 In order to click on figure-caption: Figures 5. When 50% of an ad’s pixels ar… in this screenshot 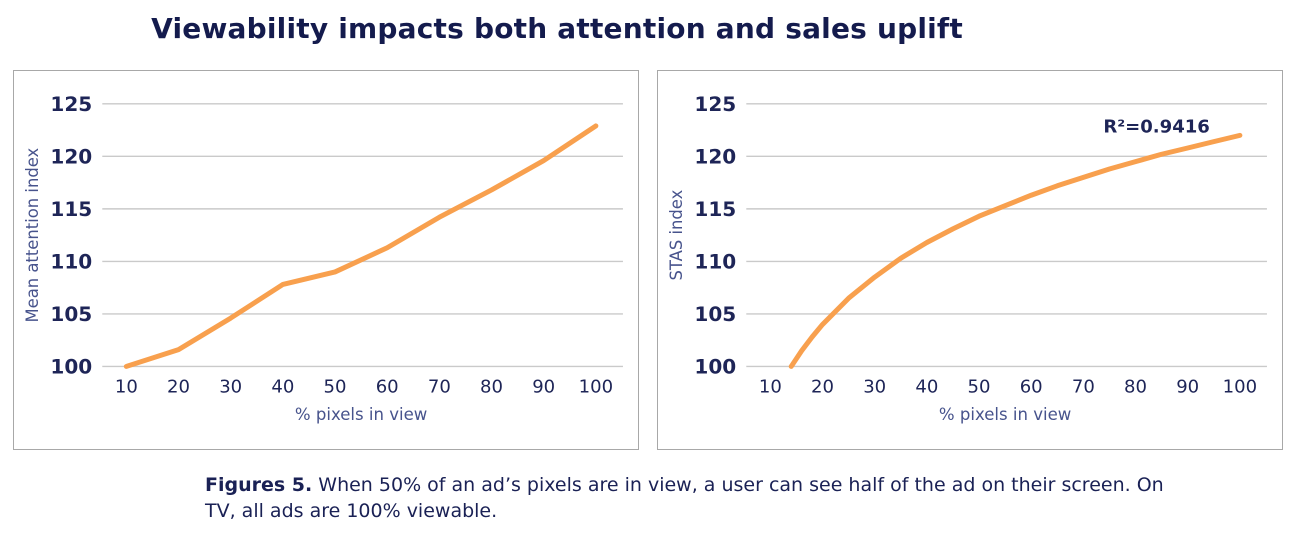, I will do `click(694, 498)`.